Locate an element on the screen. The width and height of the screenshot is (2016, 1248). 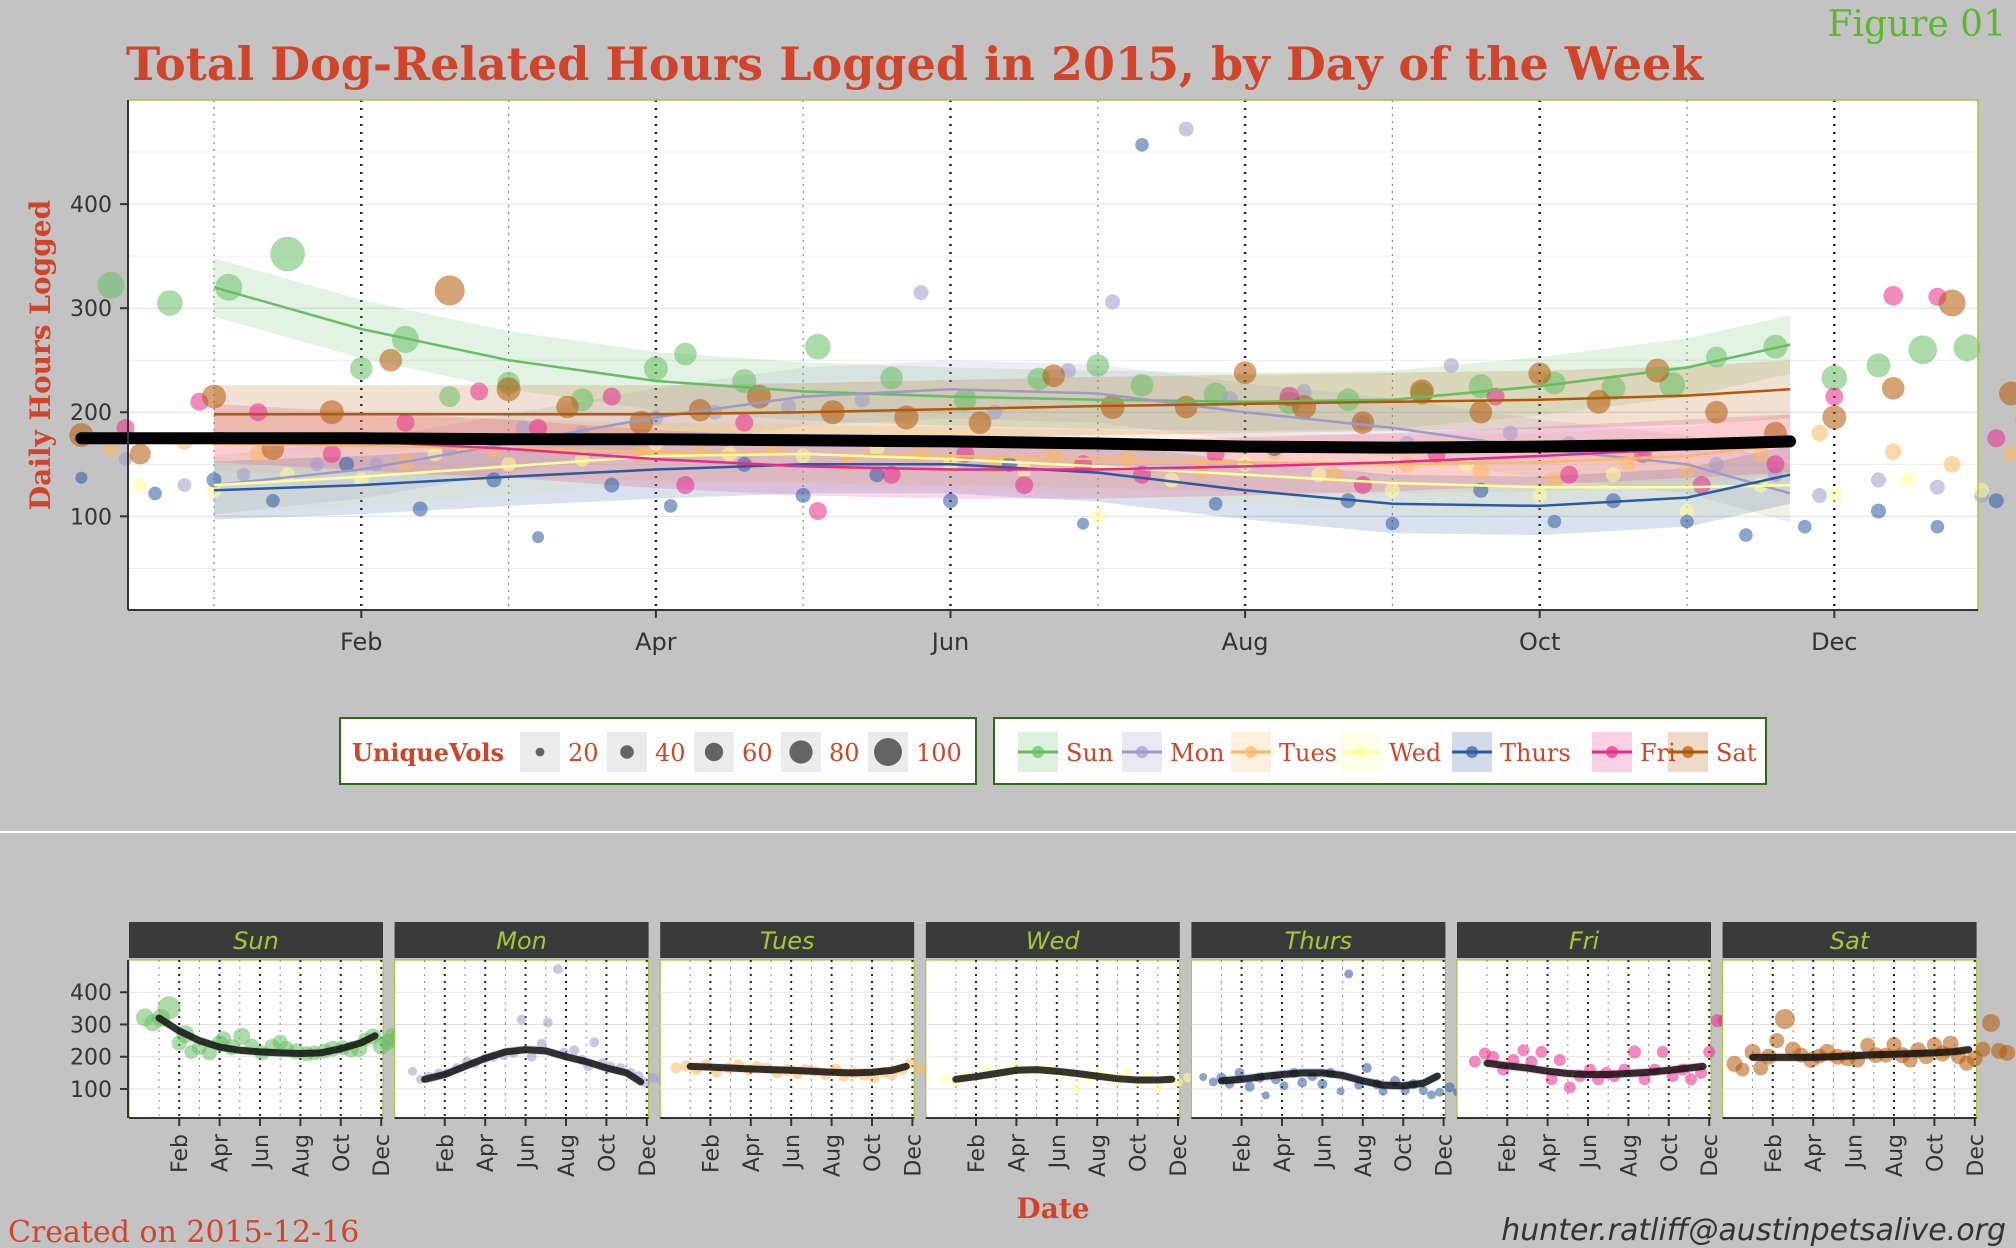
ribbon-fri is located at coordinates (1002, 451).